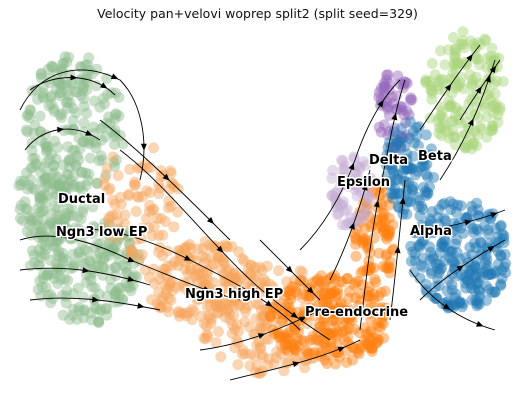  Describe the element at coordinates (363, 182) in the screenshot. I see `cluster-label: Epsilon` at that location.